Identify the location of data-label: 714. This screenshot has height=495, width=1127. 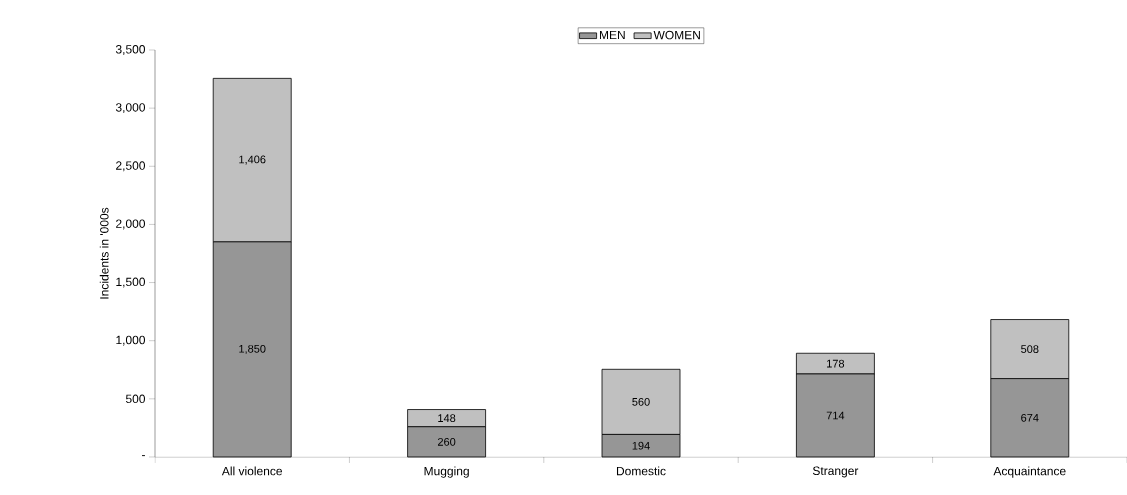
(835, 415).